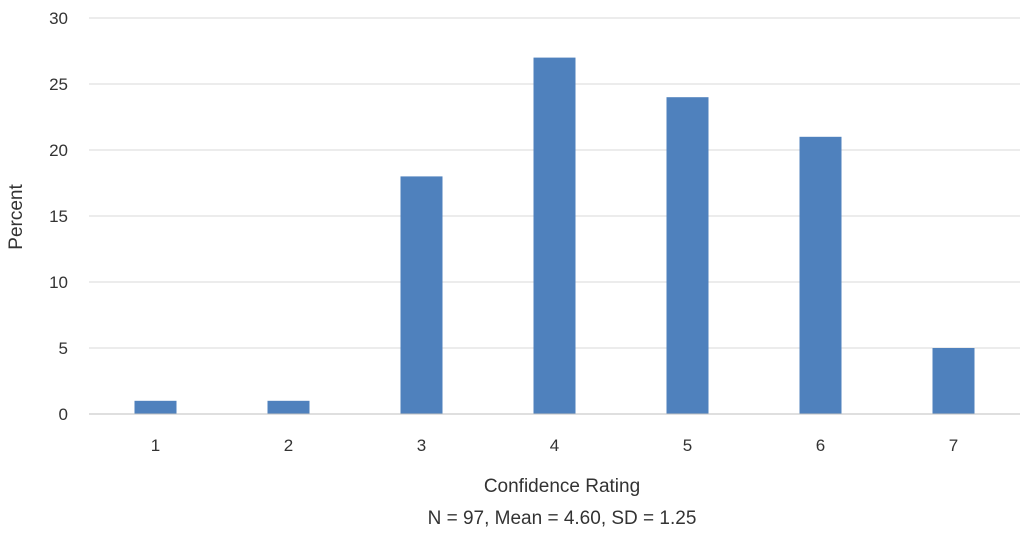  I want to click on y-tick-label: 0, so click(63, 414).